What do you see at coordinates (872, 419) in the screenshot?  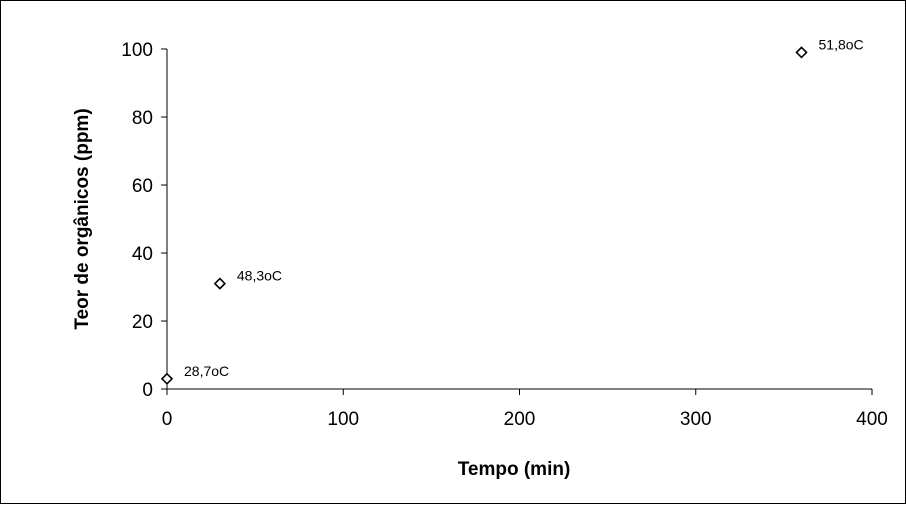 I see `x-tick-label: 400` at bounding box center [872, 419].